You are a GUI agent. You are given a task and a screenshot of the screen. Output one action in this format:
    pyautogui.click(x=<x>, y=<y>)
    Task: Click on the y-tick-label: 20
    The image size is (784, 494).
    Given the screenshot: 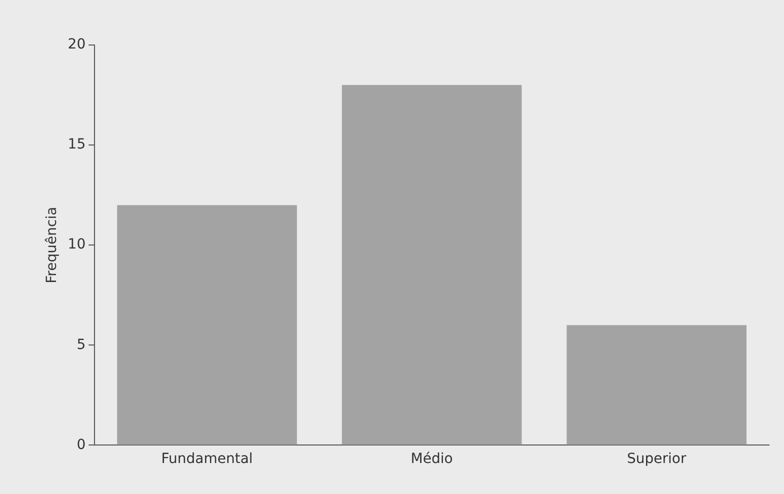 What is the action you would take?
    pyautogui.click(x=77, y=44)
    